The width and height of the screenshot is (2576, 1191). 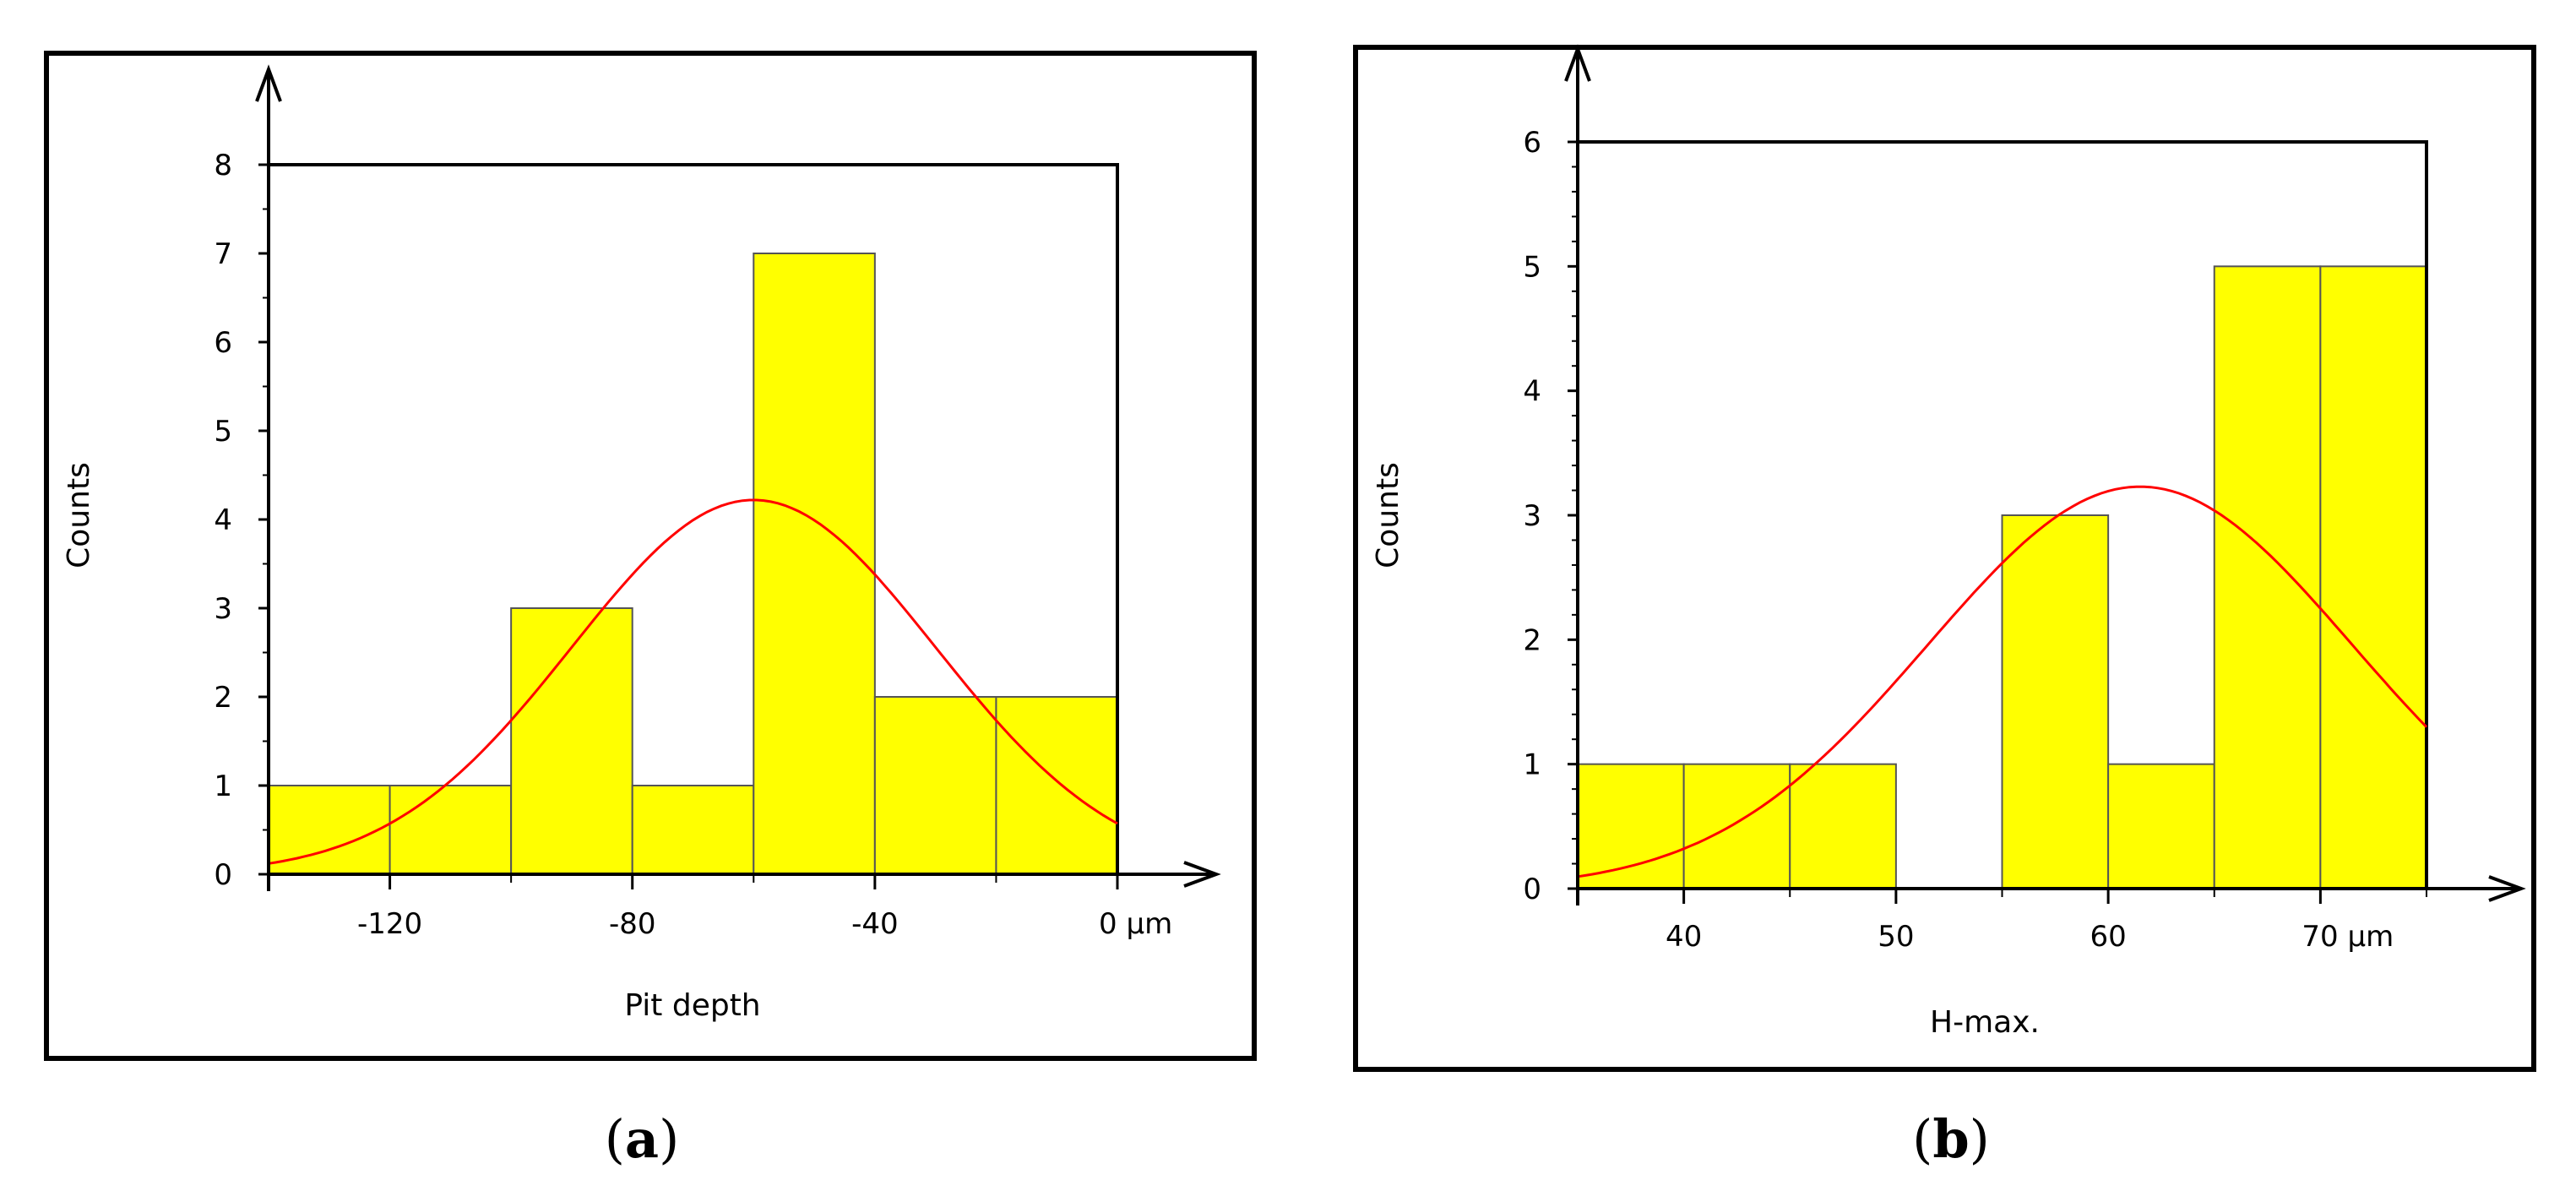 What do you see at coordinates (223, 875) in the screenshot?
I see `y-tick-label-a-0: 0` at bounding box center [223, 875].